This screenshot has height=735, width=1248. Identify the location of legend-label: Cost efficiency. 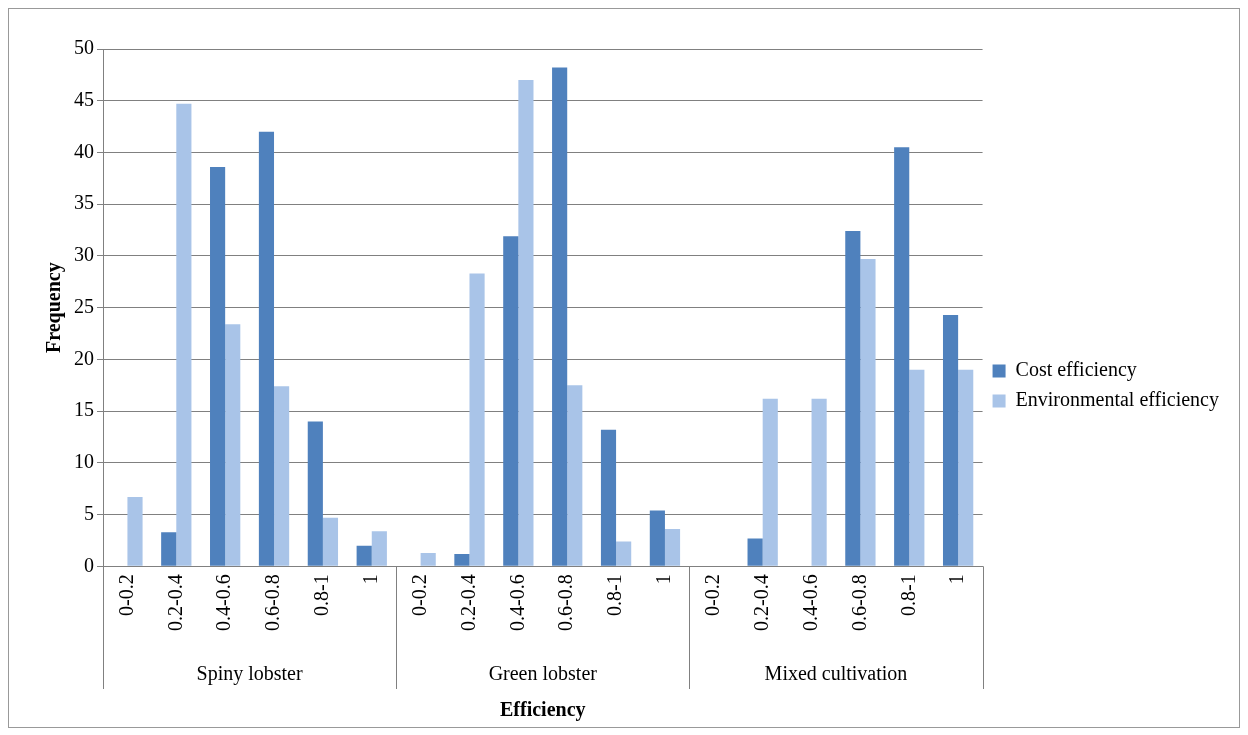
(1076, 370).